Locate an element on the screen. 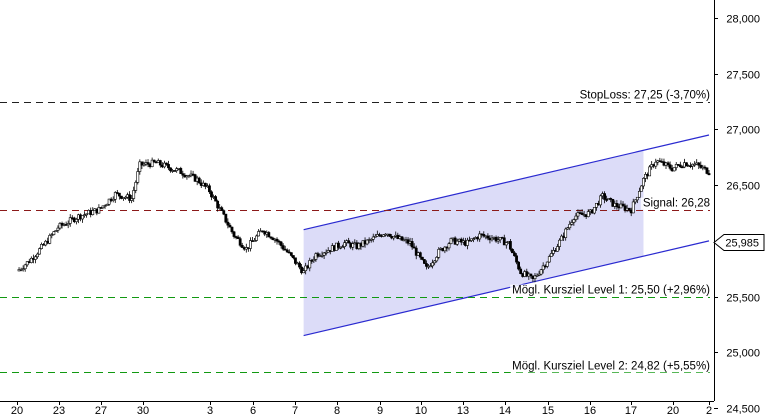  level-label-3: Mögl. Kursziel Level 1: 25,50 (+2,96%) is located at coordinates (611, 291).